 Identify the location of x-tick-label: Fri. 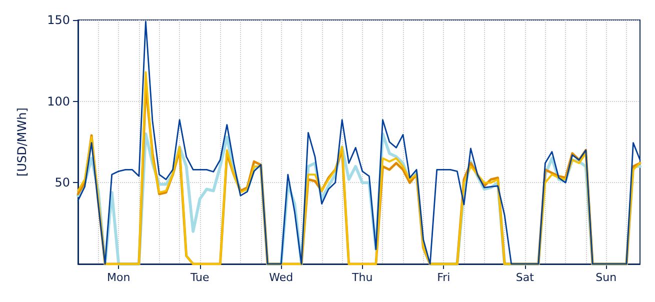
(443, 277).